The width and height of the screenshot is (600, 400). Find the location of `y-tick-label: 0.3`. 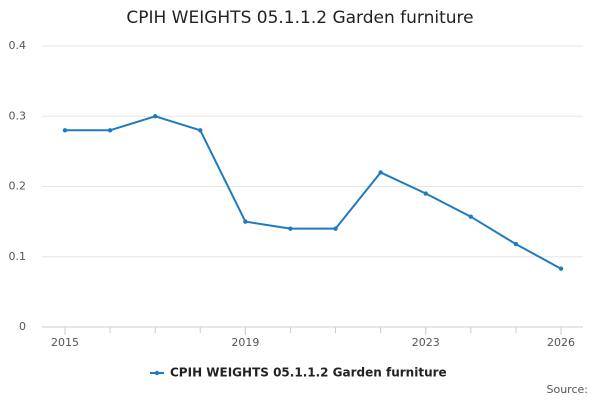

y-tick-label: 0.3 is located at coordinates (18, 115).